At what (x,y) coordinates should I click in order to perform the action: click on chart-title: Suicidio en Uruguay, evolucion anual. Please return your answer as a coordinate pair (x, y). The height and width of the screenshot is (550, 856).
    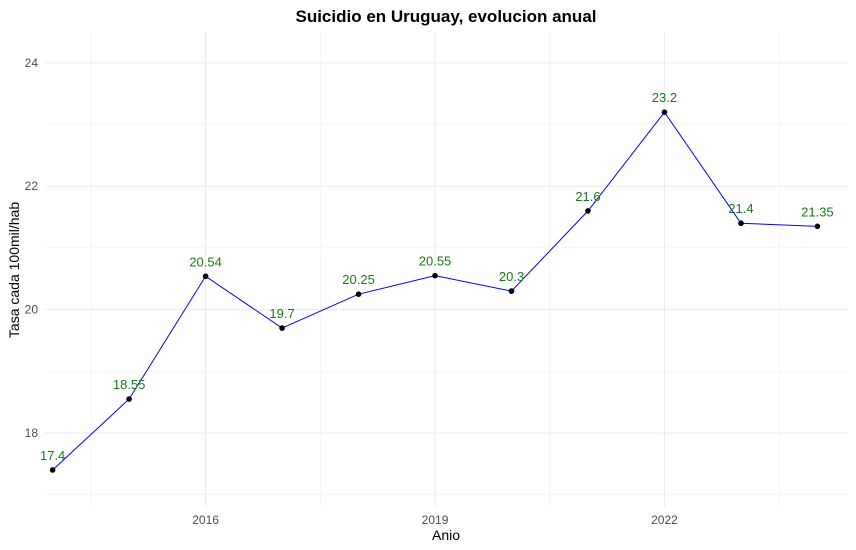
    Looking at the image, I should click on (445, 16).